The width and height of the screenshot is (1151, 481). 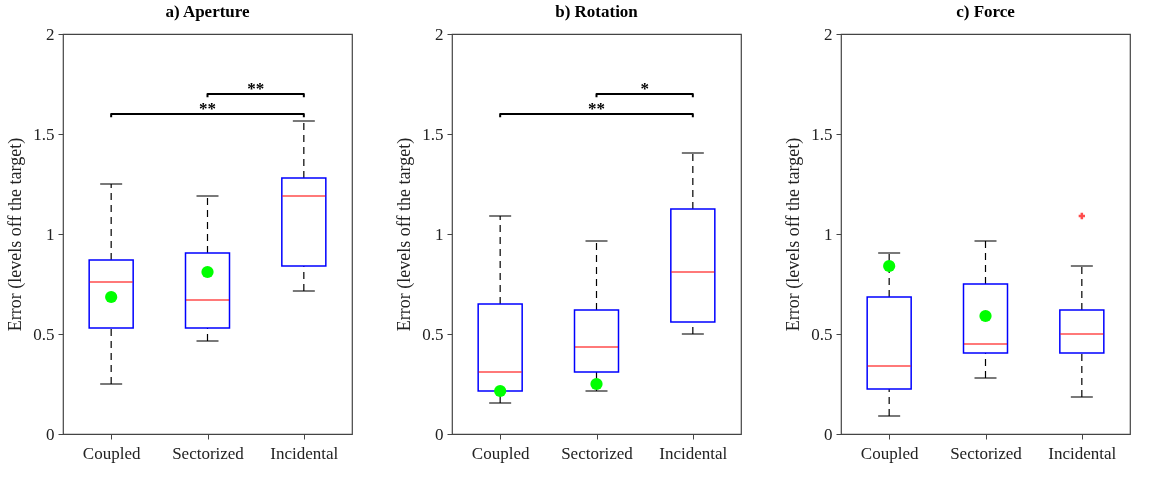 I want to click on chart-title: a) Aperture, so click(x=208, y=11).